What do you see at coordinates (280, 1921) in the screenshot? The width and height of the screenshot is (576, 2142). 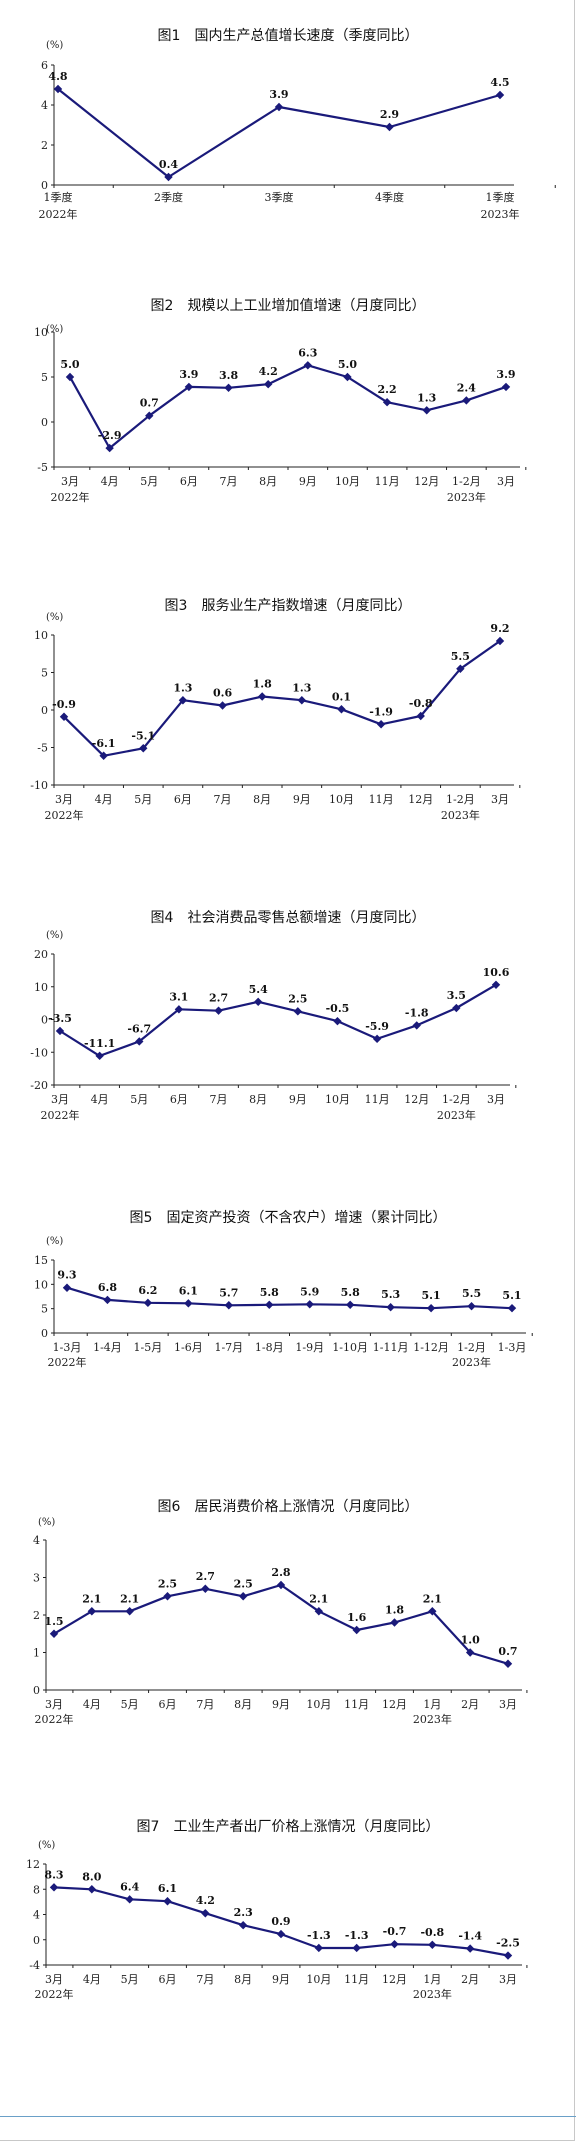 I see `data-label: 0.9` at bounding box center [280, 1921].